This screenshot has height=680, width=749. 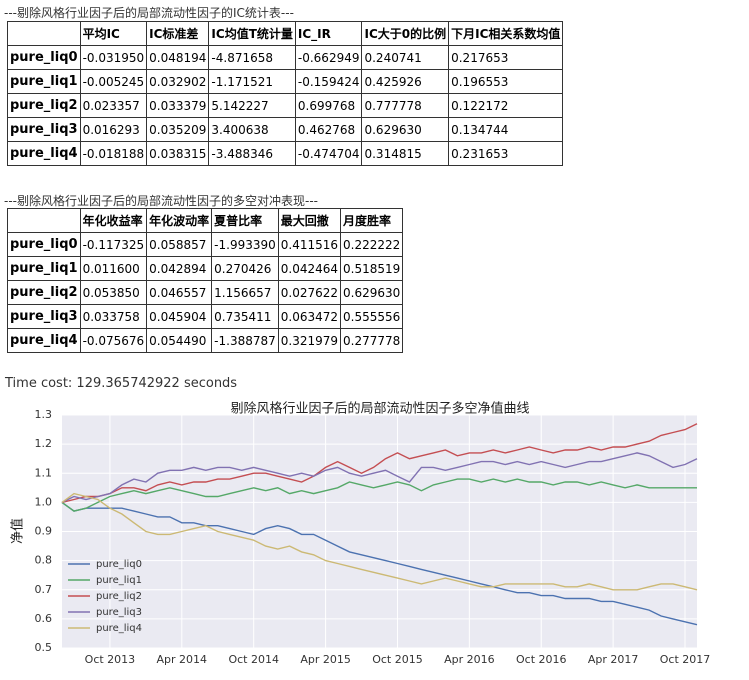 What do you see at coordinates (309, 316) in the screenshot?
I see `table-cell: 0.063472` at bounding box center [309, 316].